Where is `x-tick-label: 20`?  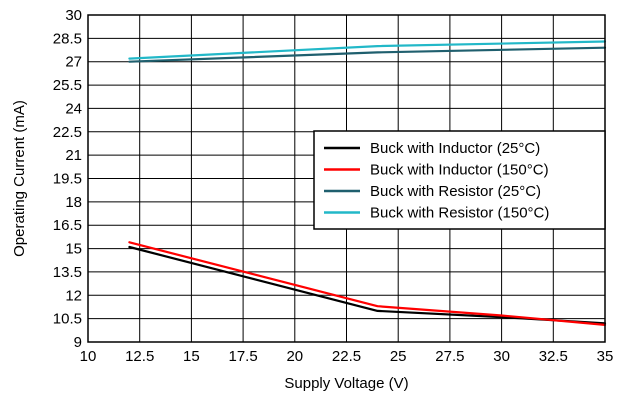 x-tick-label: 20 is located at coordinates (294, 356).